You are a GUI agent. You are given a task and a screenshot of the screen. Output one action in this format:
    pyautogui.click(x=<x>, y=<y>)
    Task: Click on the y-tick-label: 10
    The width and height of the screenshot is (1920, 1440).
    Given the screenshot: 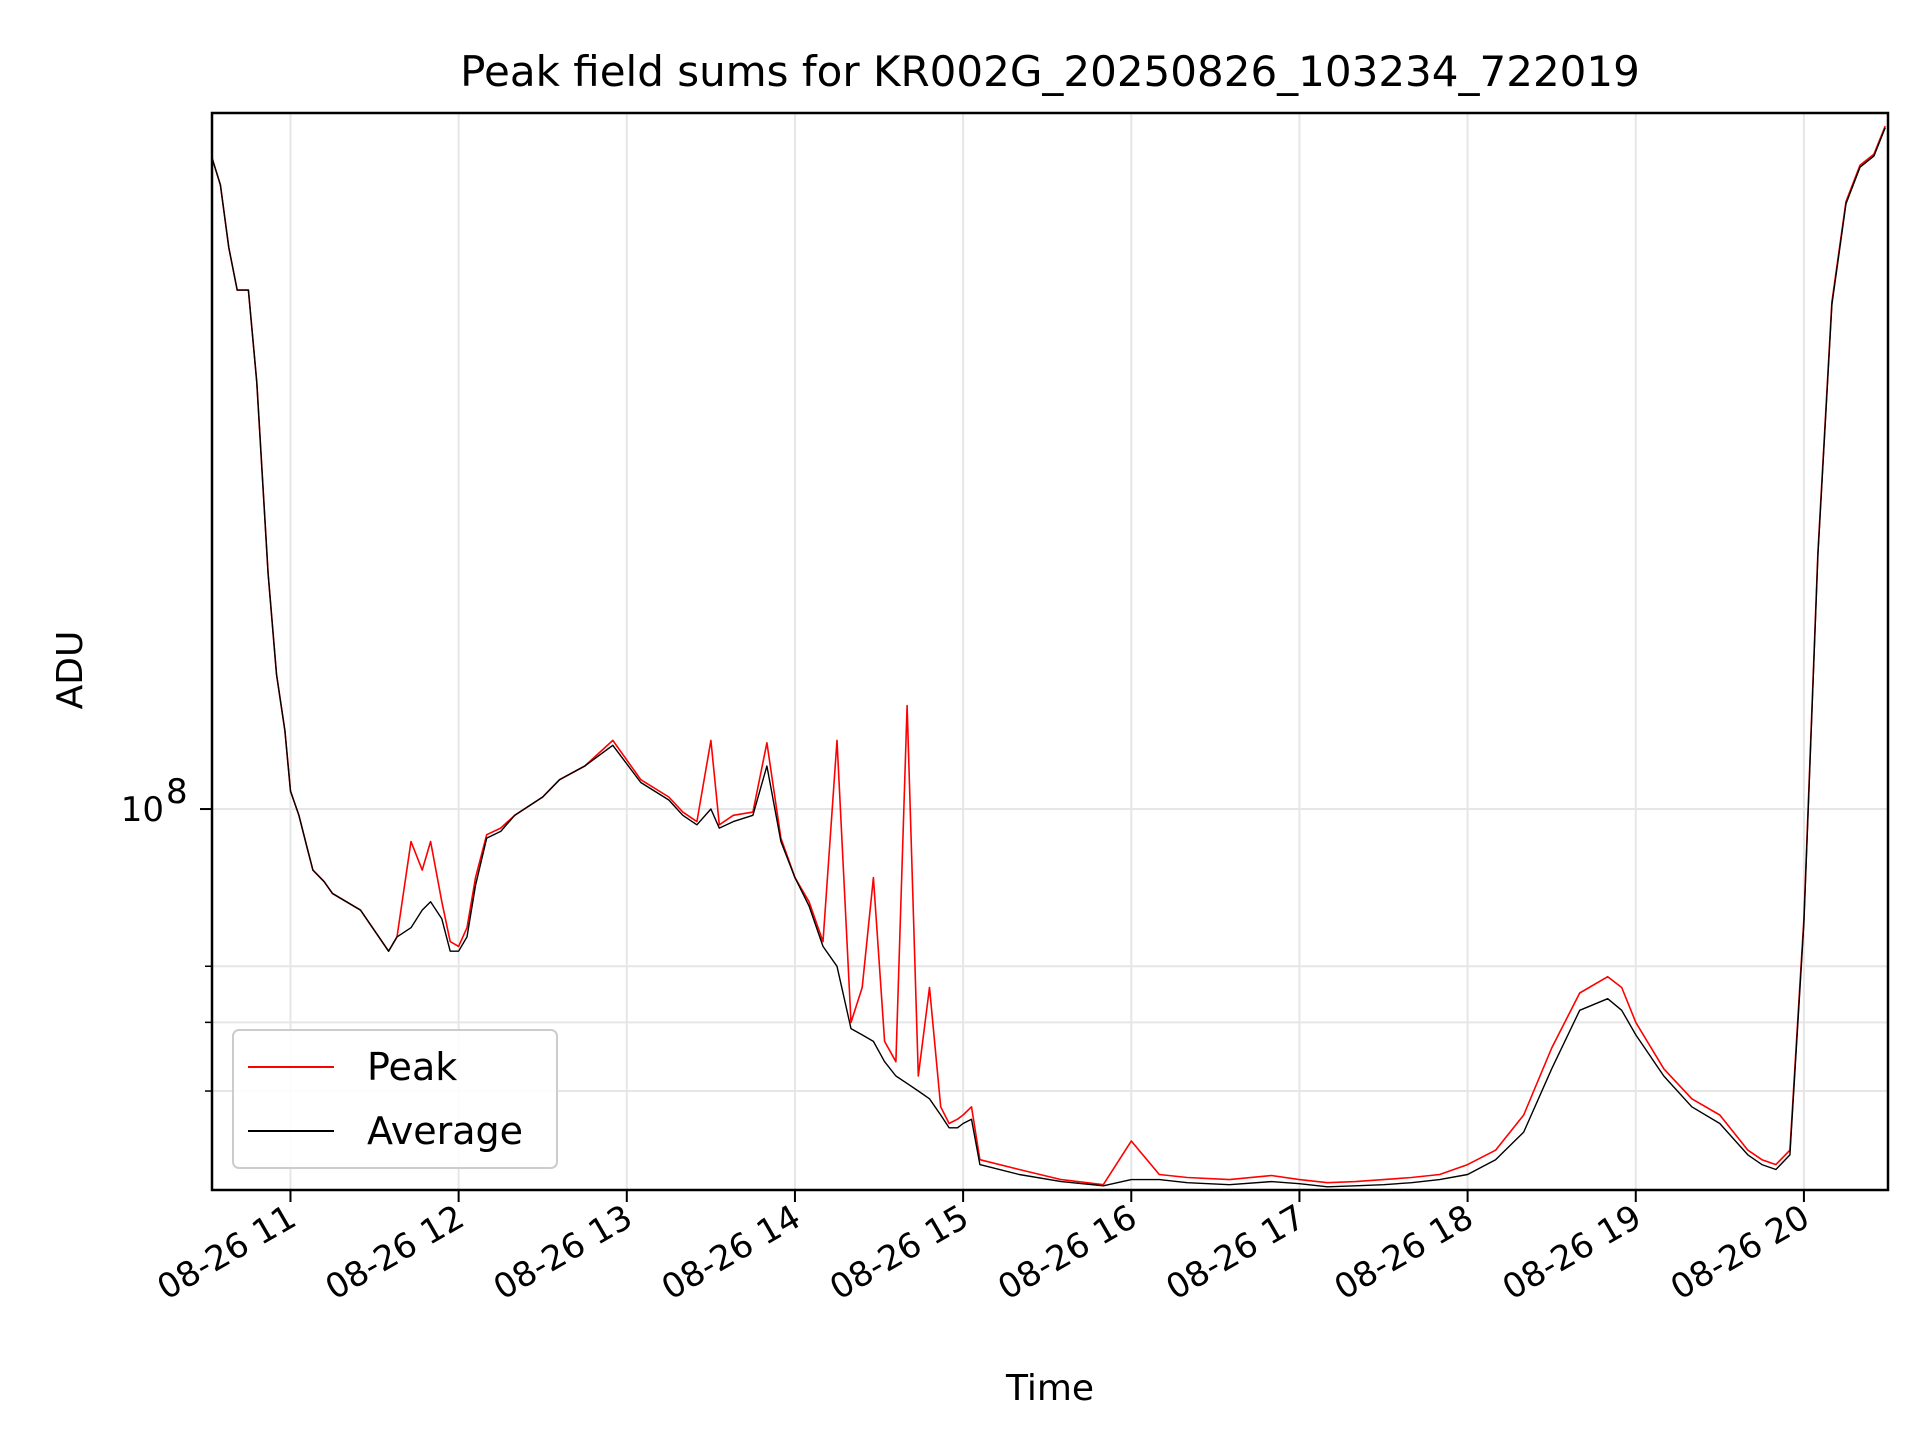 What is the action you would take?
    pyautogui.click(x=142, y=810)
    